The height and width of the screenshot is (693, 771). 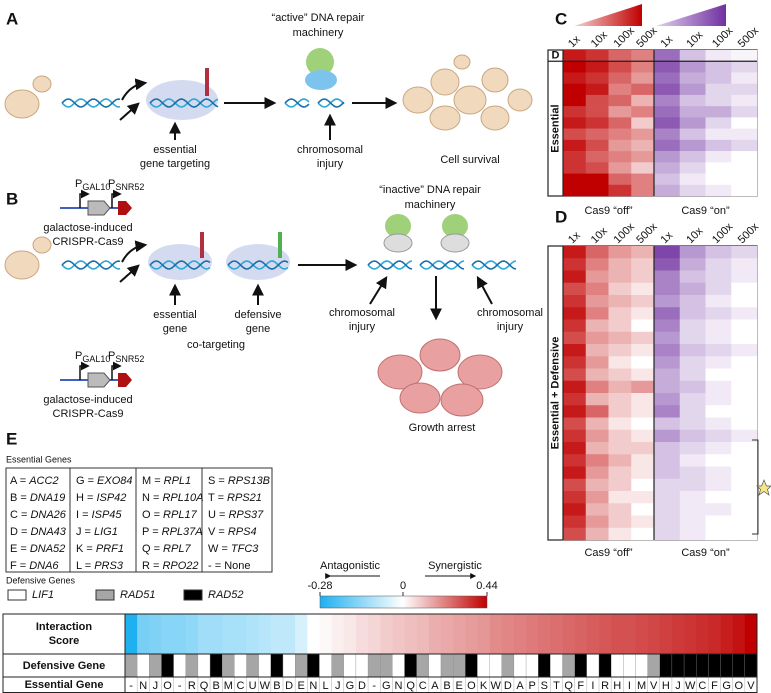 I want to click on colorbar-tick-label: 0, so click(x=403, y=586).